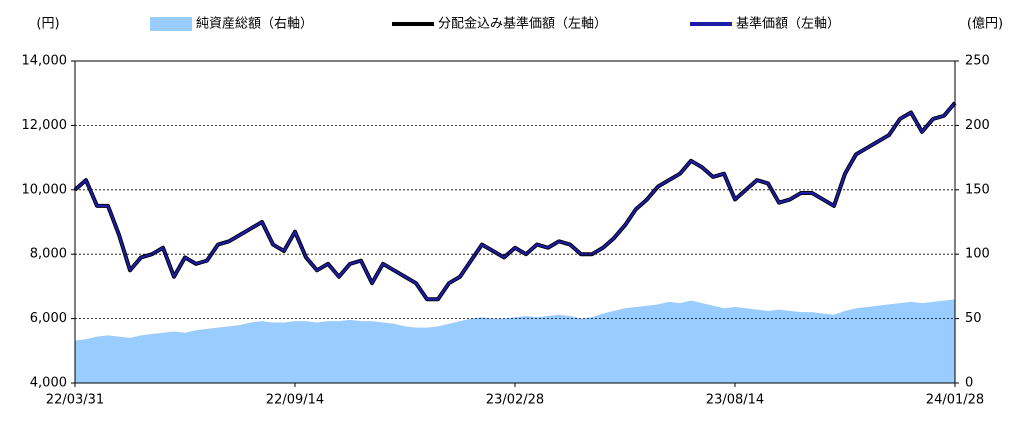  What do you see at coordinates (45, 189) in the screenshot?
I see `y-tick-label: 10,000` at bounding box center [45, 189].